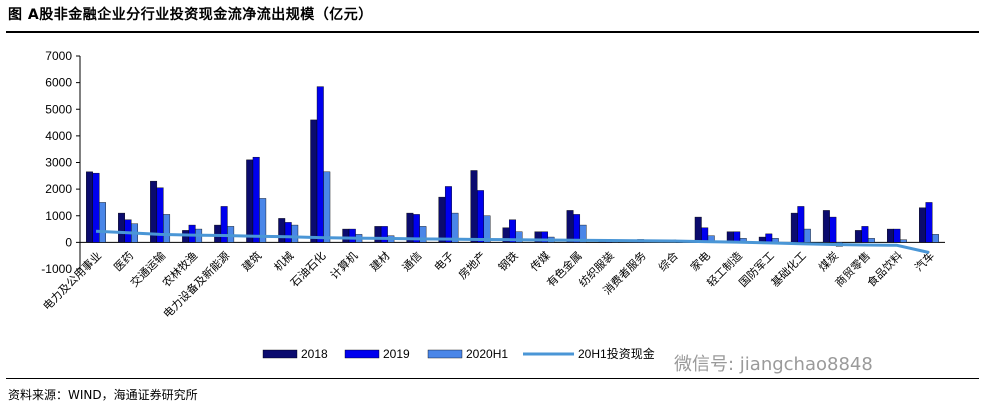 This screenshot has height=408, width=985. Describe the element at coordinates (379, 261) in the screenshot. I see `x-tick-label: 建材` at that location.